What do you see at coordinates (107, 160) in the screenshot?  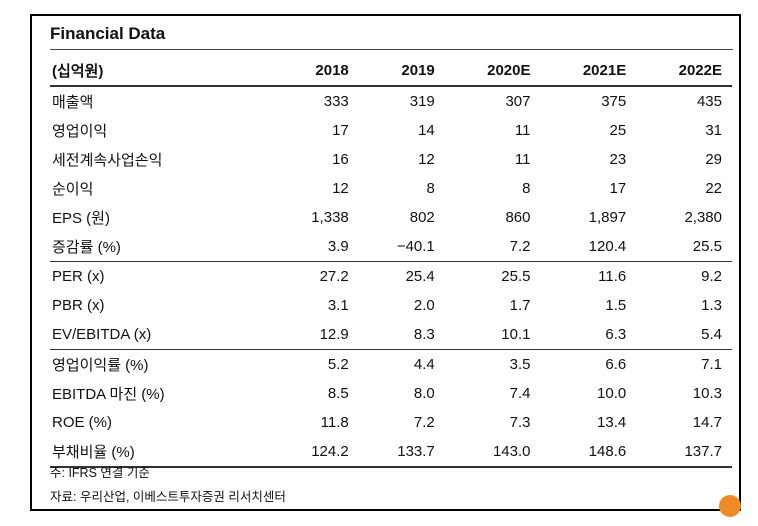 I see `row-label: 세전계속사업손익` at bounding box center [107, 160].